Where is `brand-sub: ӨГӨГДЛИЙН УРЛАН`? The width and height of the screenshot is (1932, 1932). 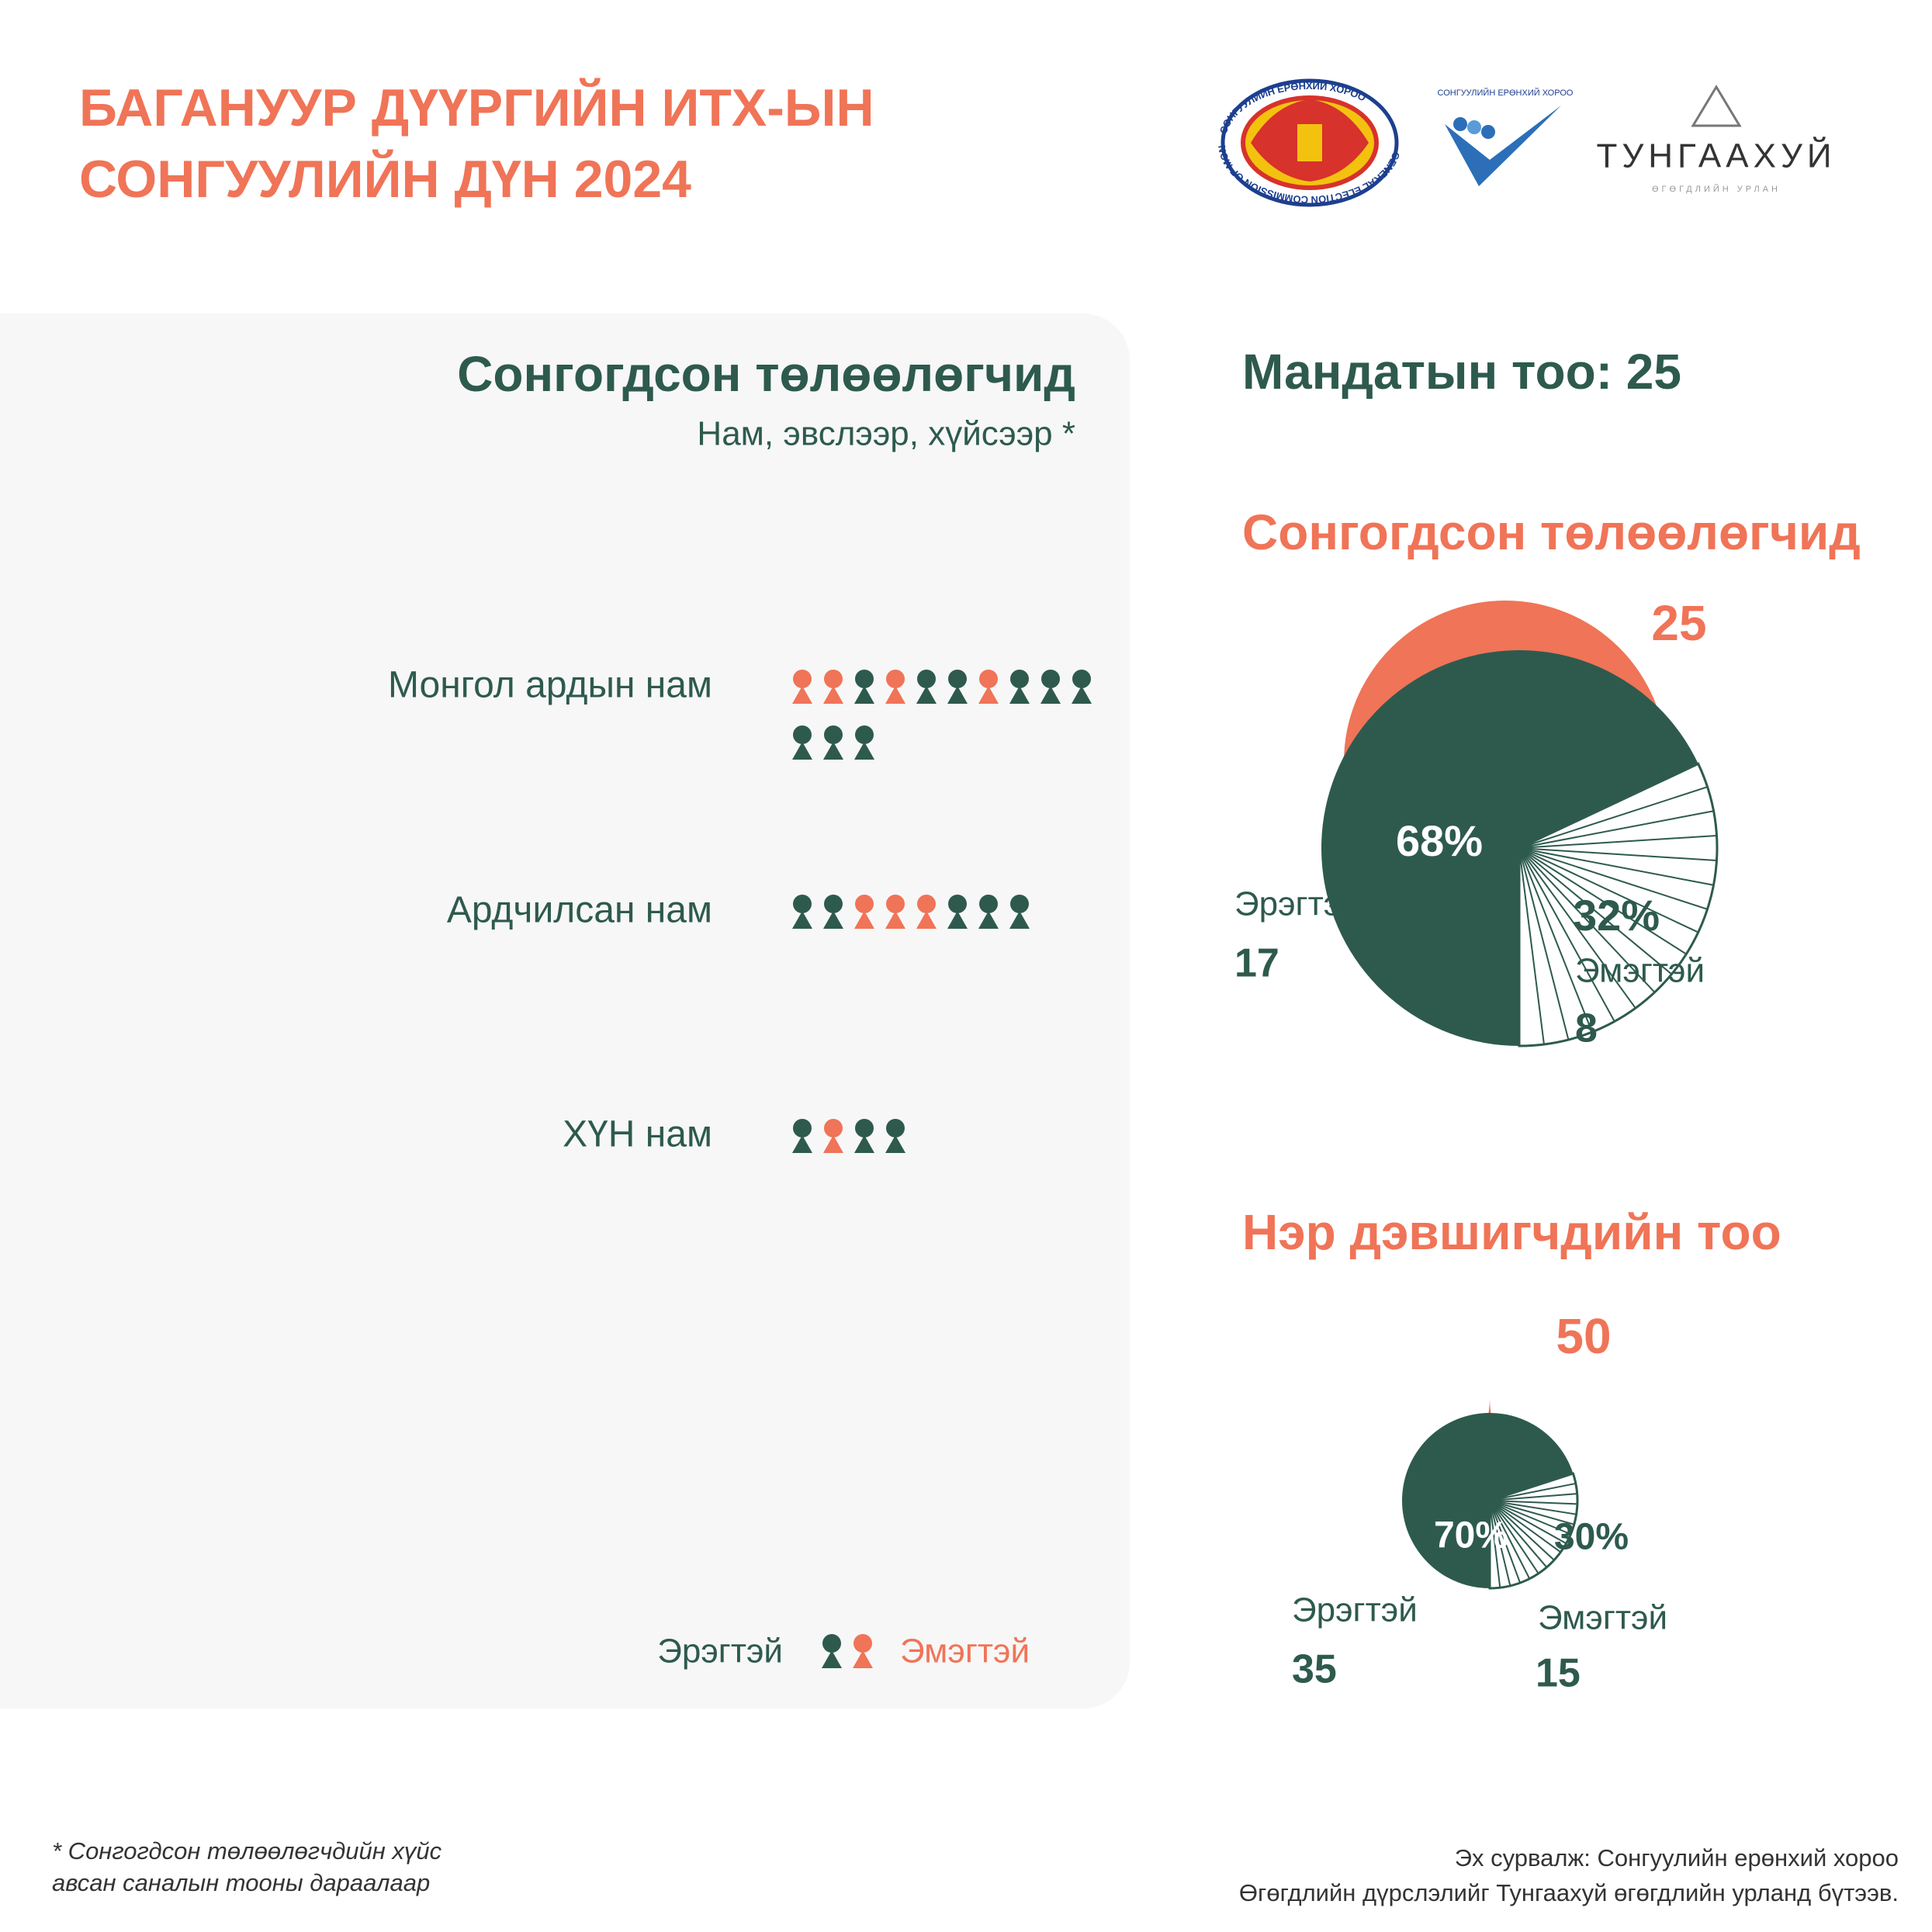 brand-sub: ӨГӨГДЛИЙН УРЛАН is located at coordinates (1717, 189).